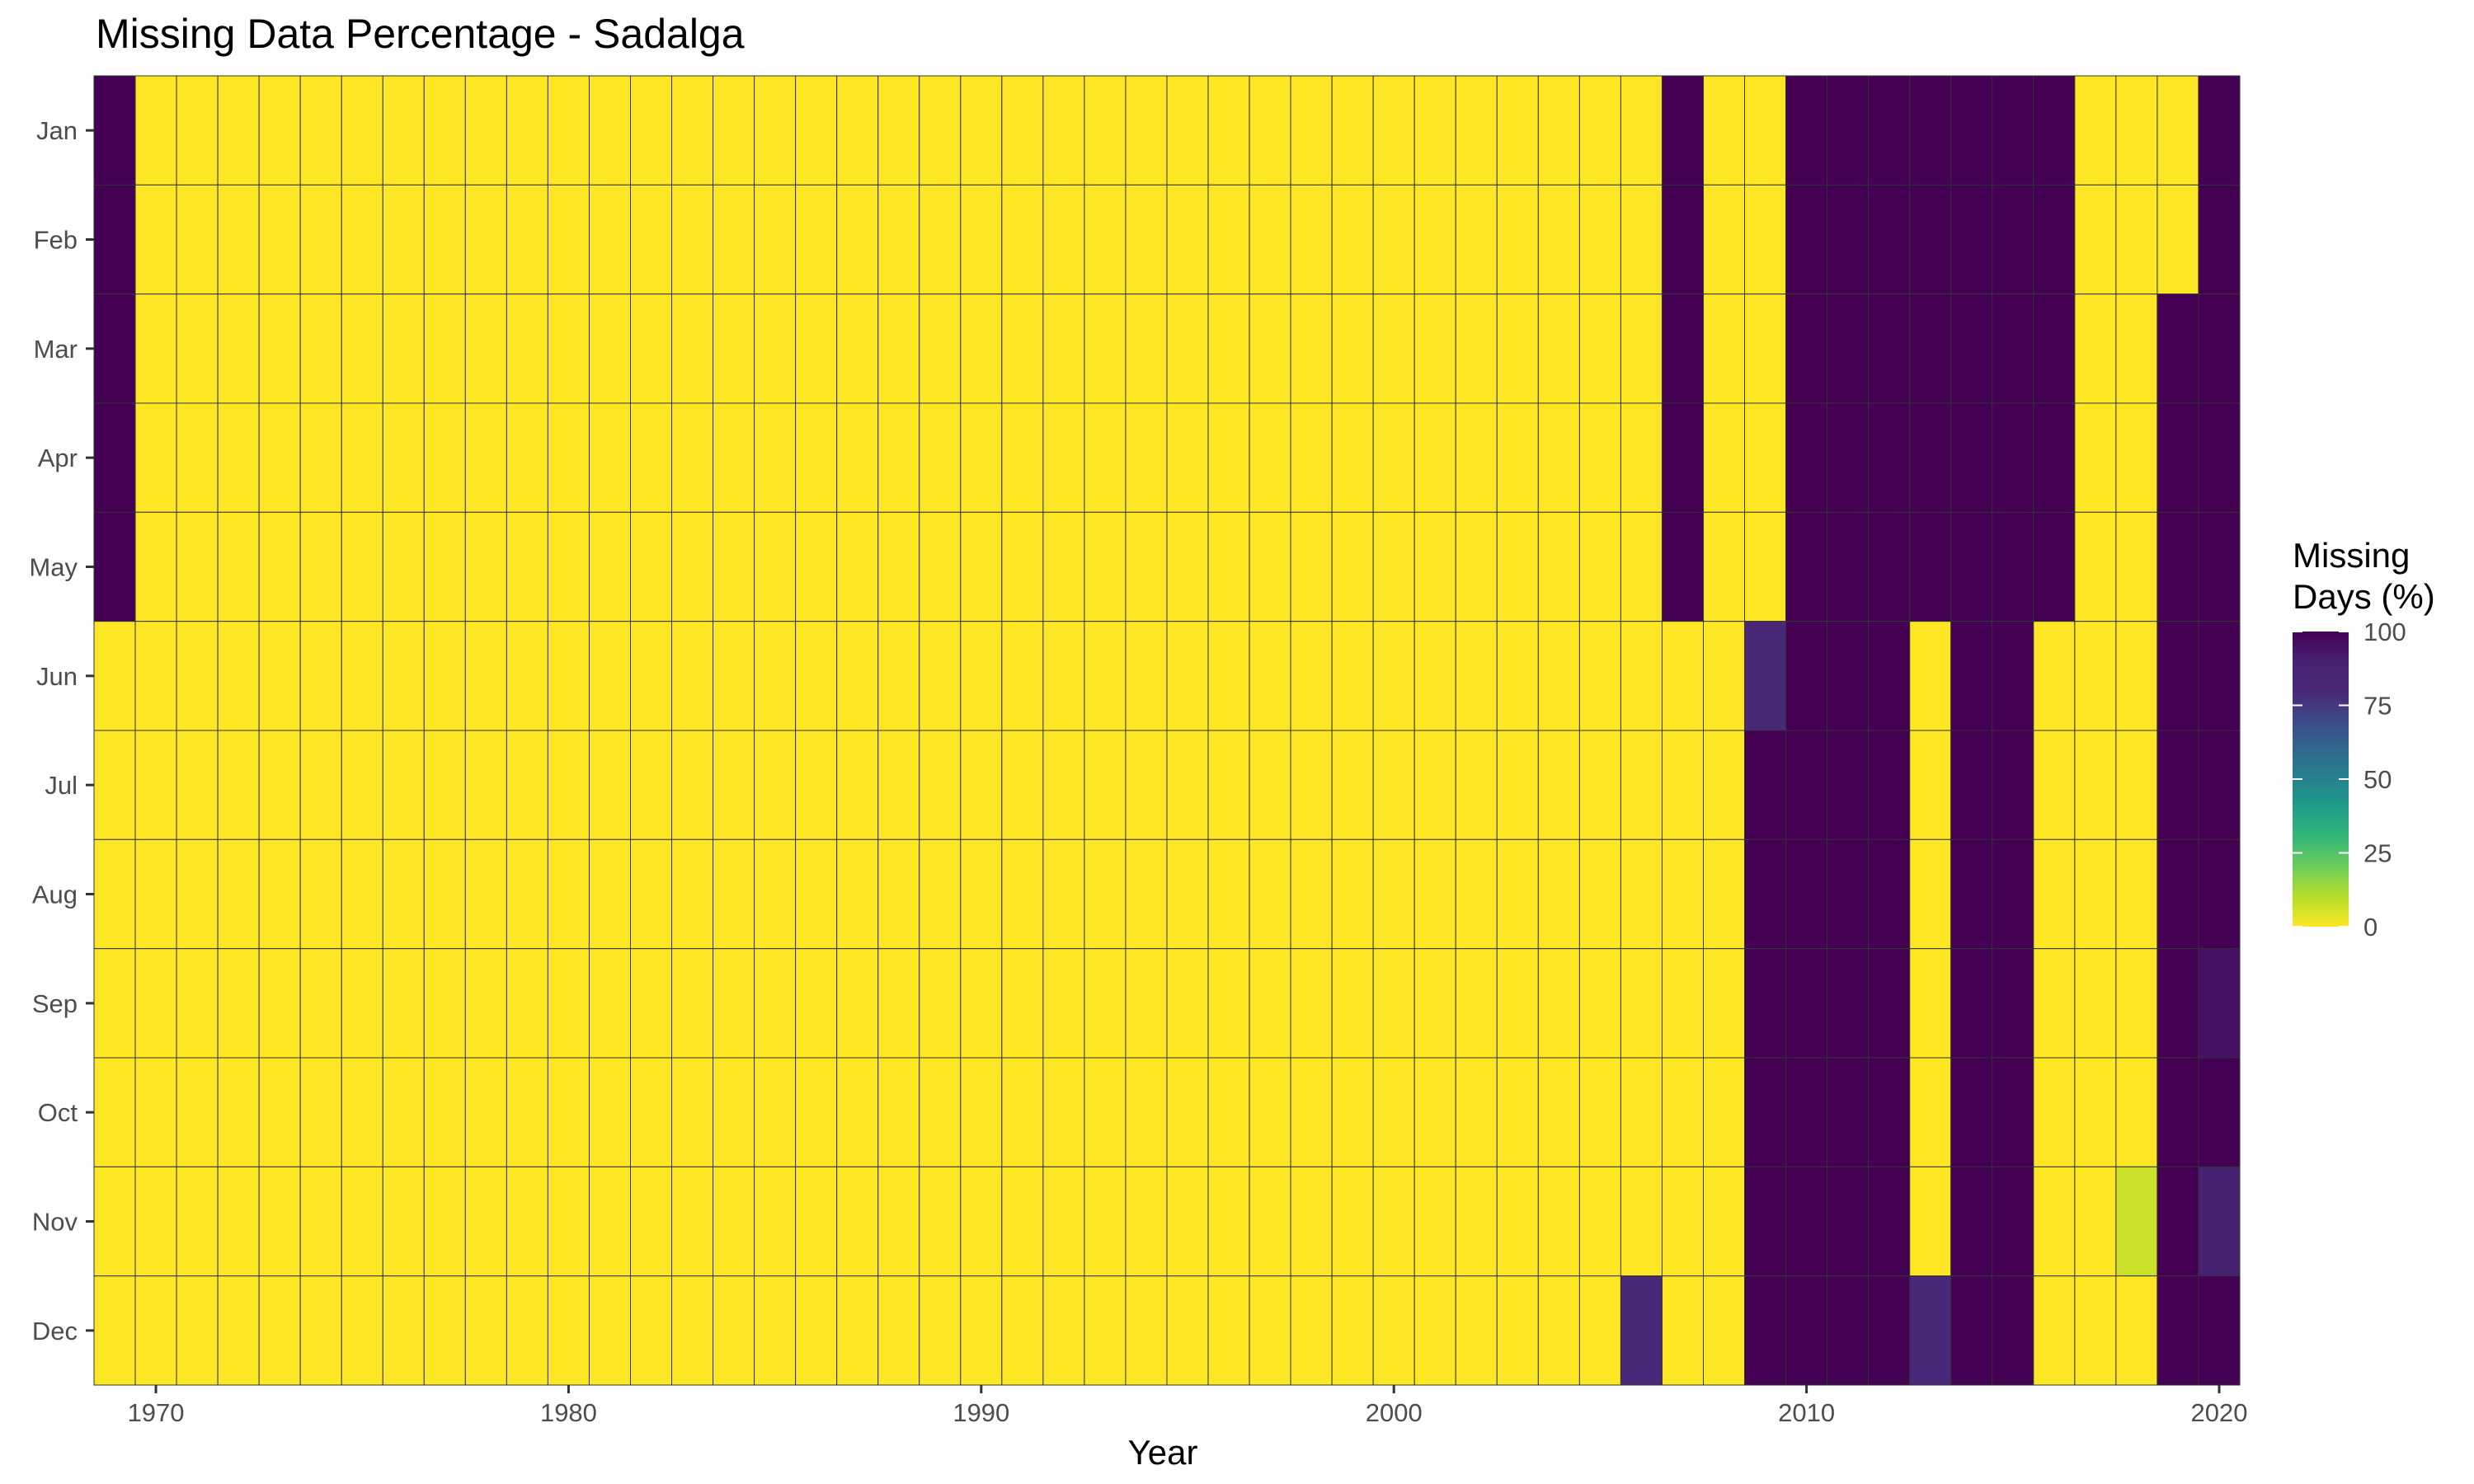 The width and height of the screenshot is (2474, 1484). What do you see at coordinates (2351, 555) in the screenshot?
I see `legend-title-line1: Missing` at bounding box center [2351, 555].